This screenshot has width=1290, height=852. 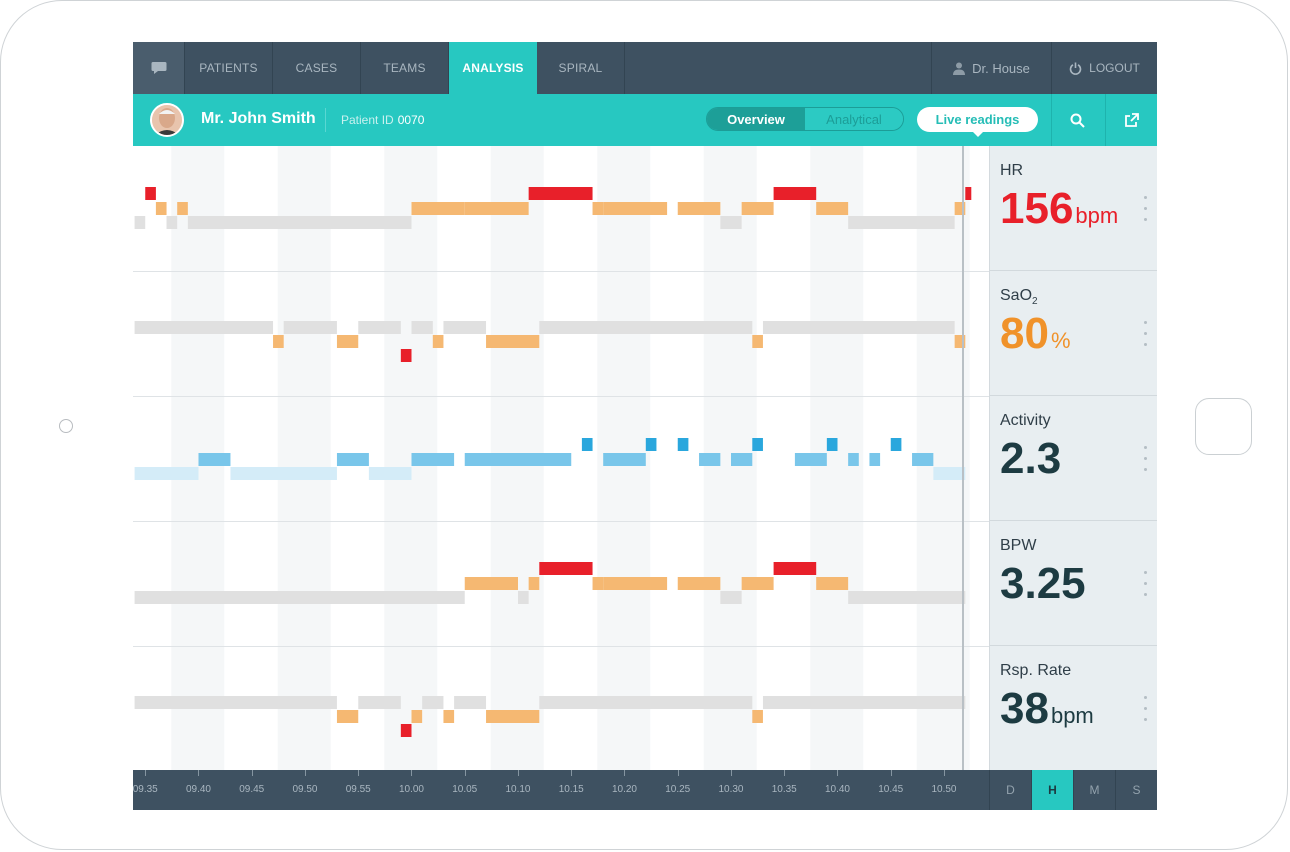 I want to click on nav-tab-cases: CASES, so click(x=317, y=68).